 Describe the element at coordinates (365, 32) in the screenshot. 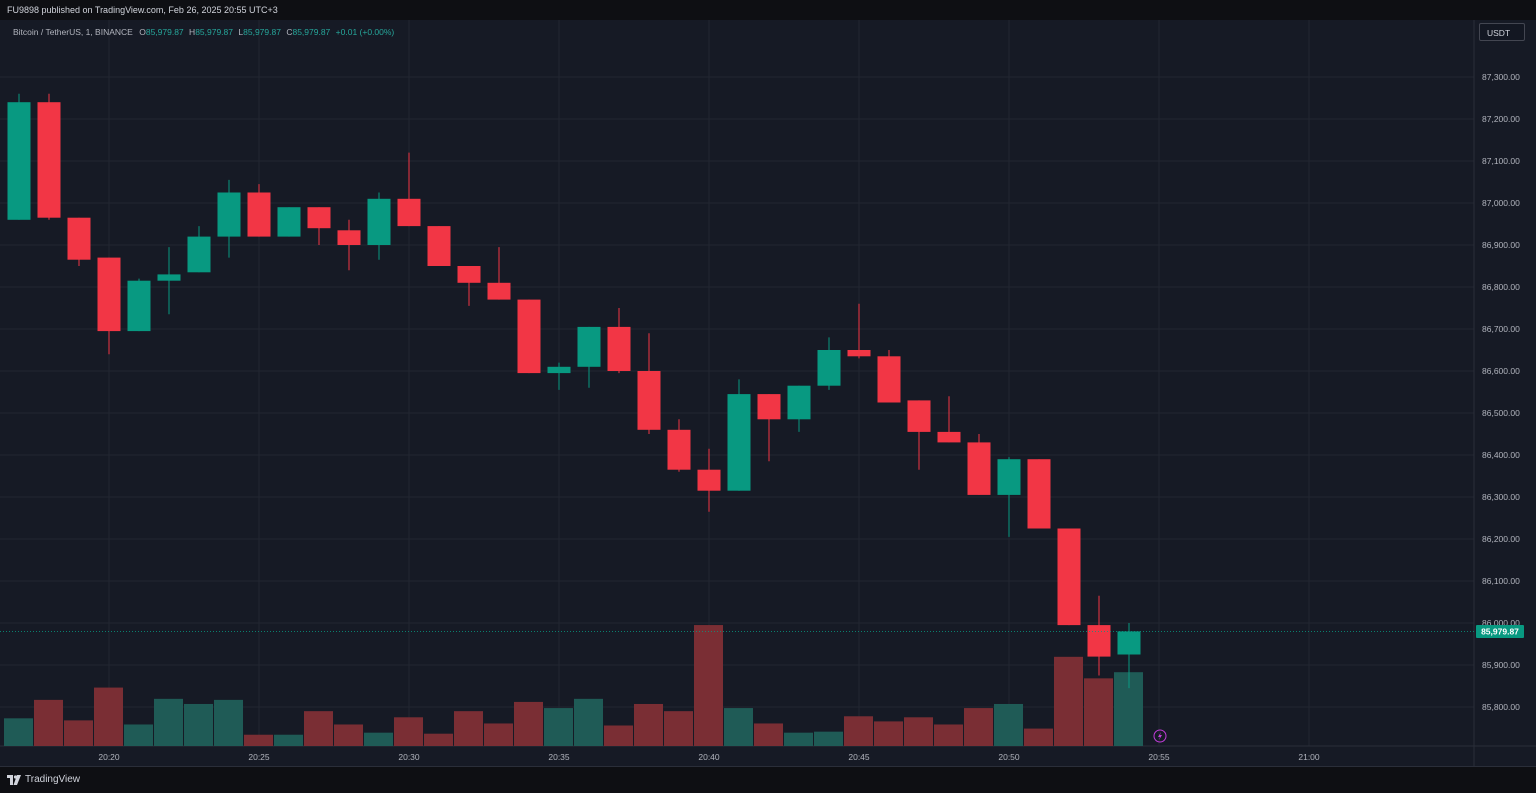

I see `change-value: +0.01 (+0.00%)` at that location.